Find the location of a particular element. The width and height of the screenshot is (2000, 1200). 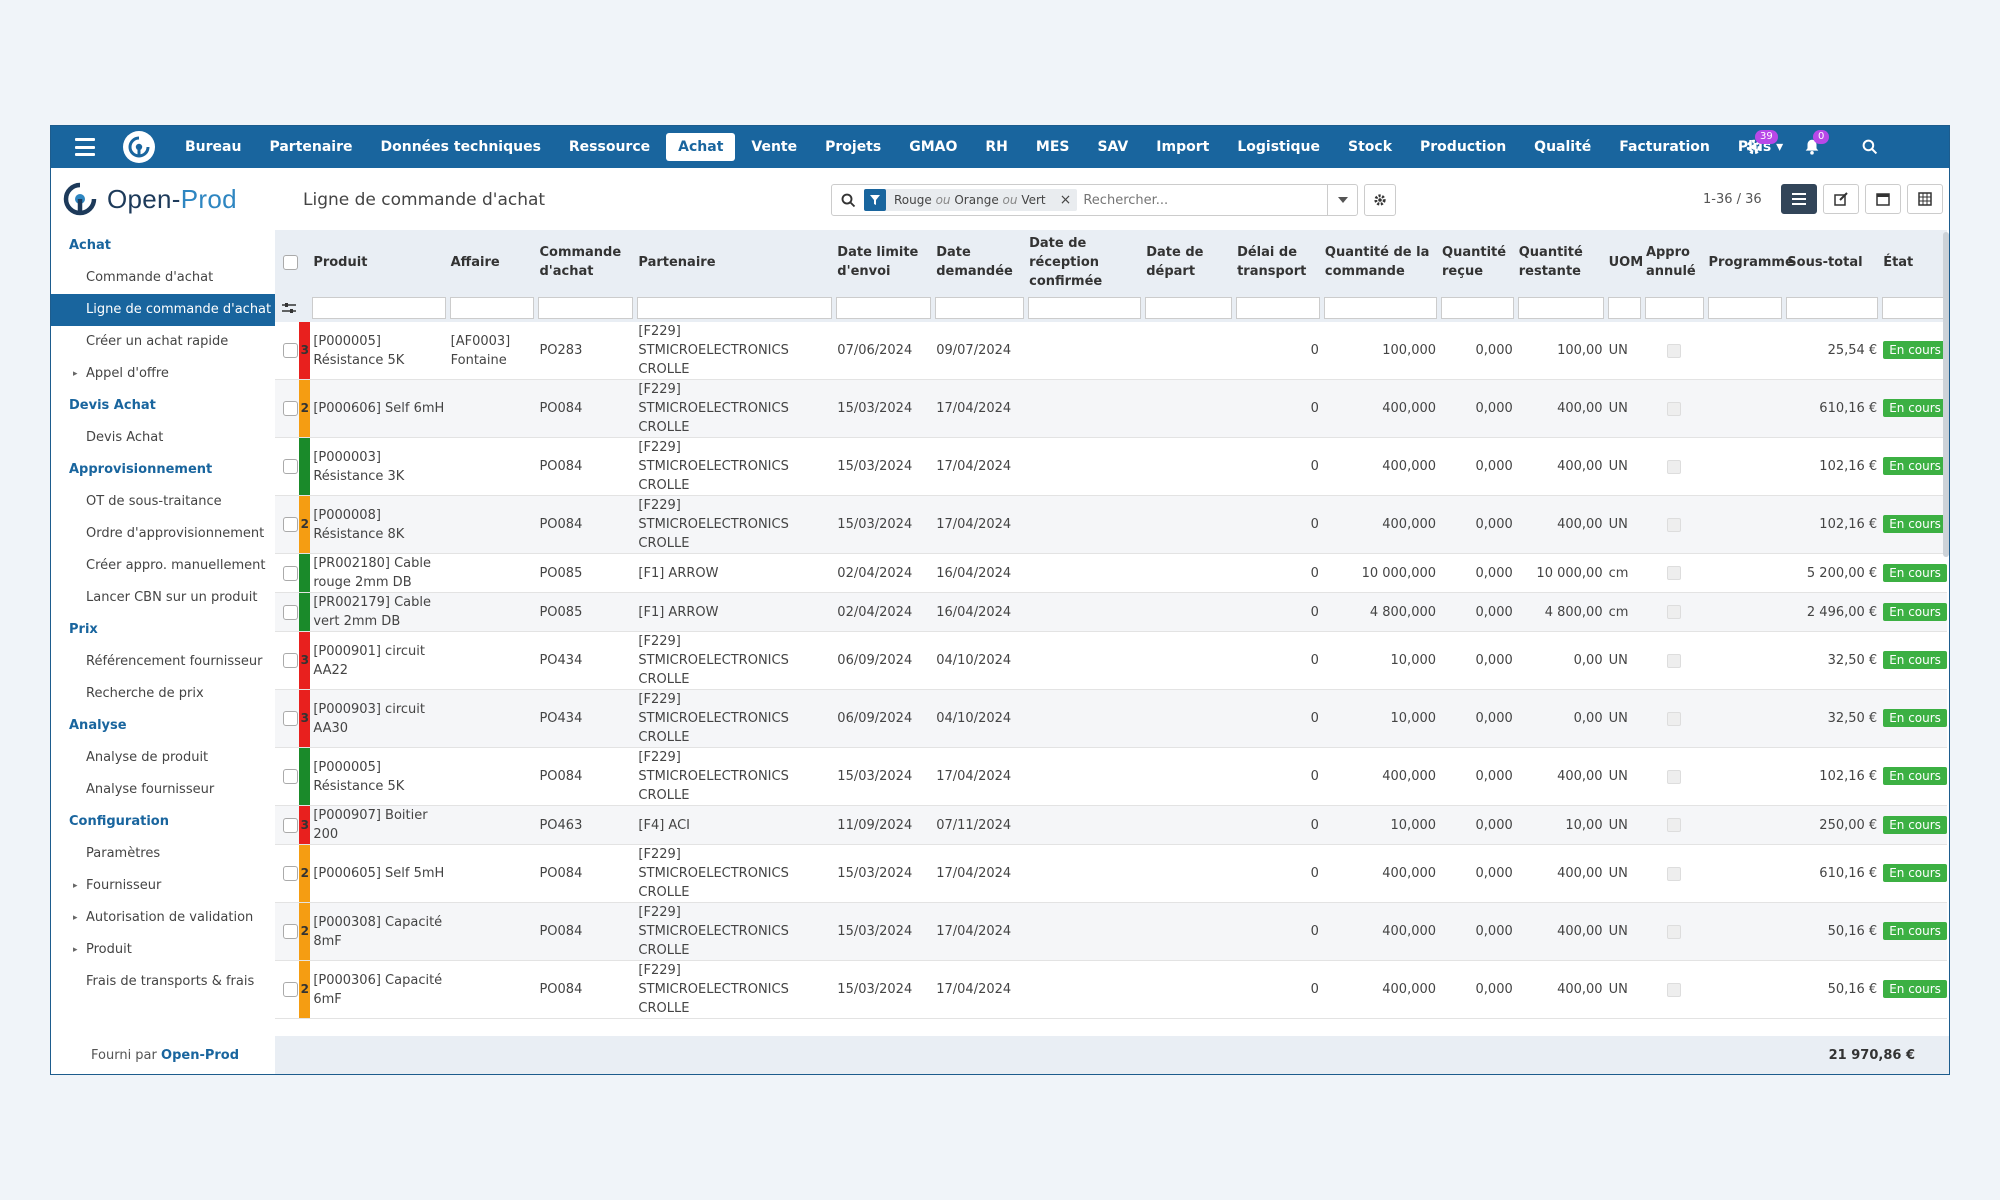

remove-facet-icon: × is located at coordinates (1065, 200).